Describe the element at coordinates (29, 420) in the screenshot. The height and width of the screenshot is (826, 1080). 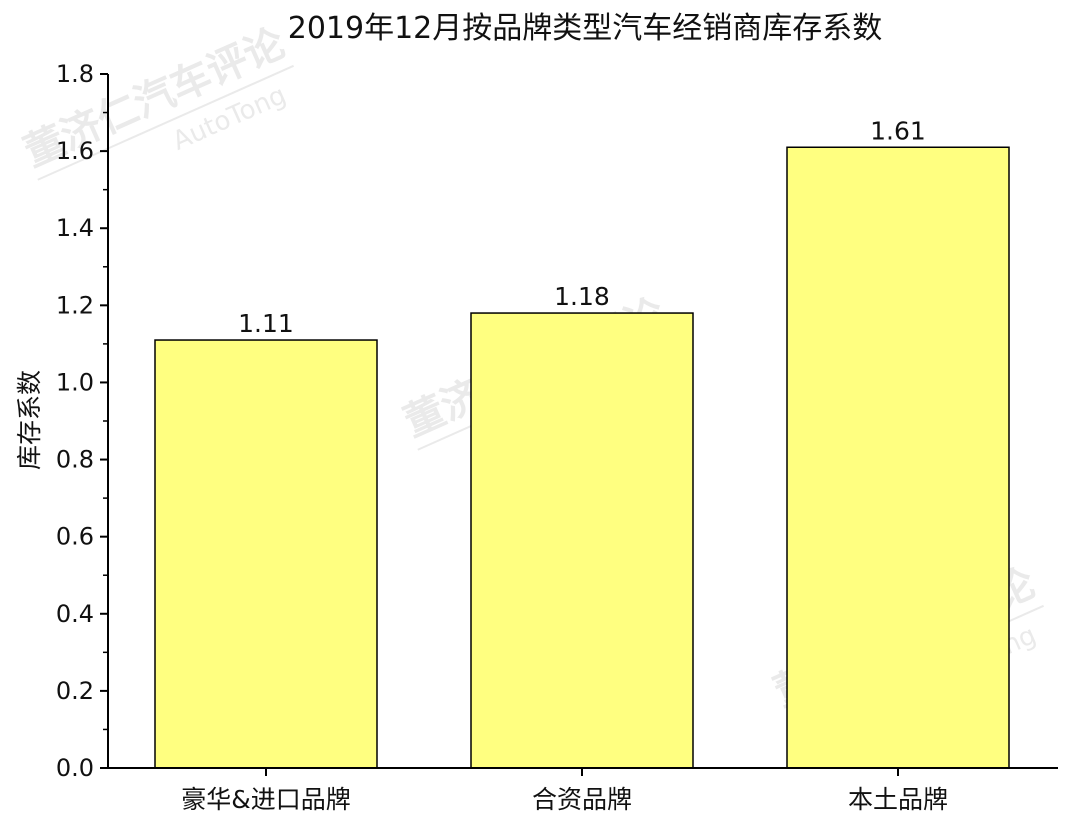
I see `y-axis-title: 库存系数` at that location.